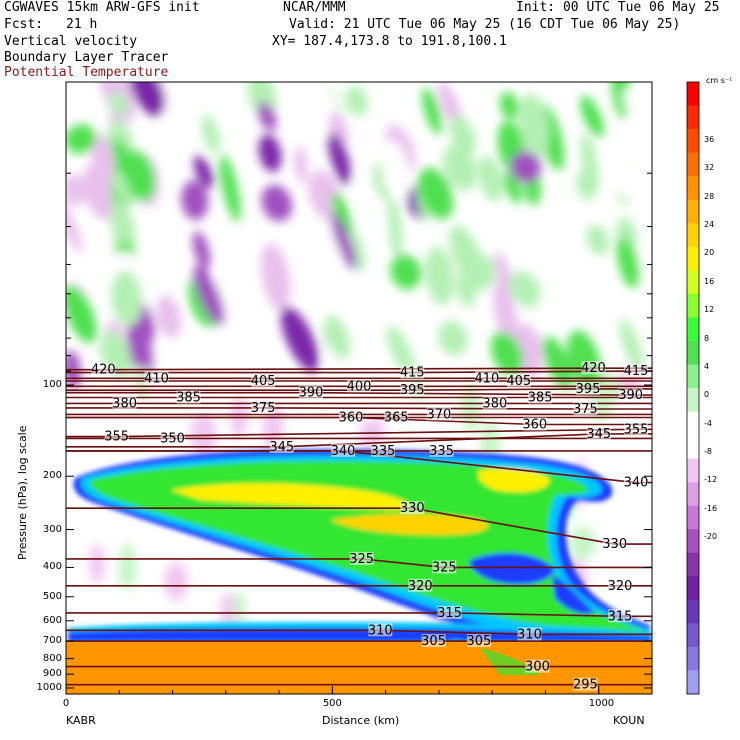 This screenshot has width=740, height=740. I want to click on x-tick-label: 500, so click(332, 703).